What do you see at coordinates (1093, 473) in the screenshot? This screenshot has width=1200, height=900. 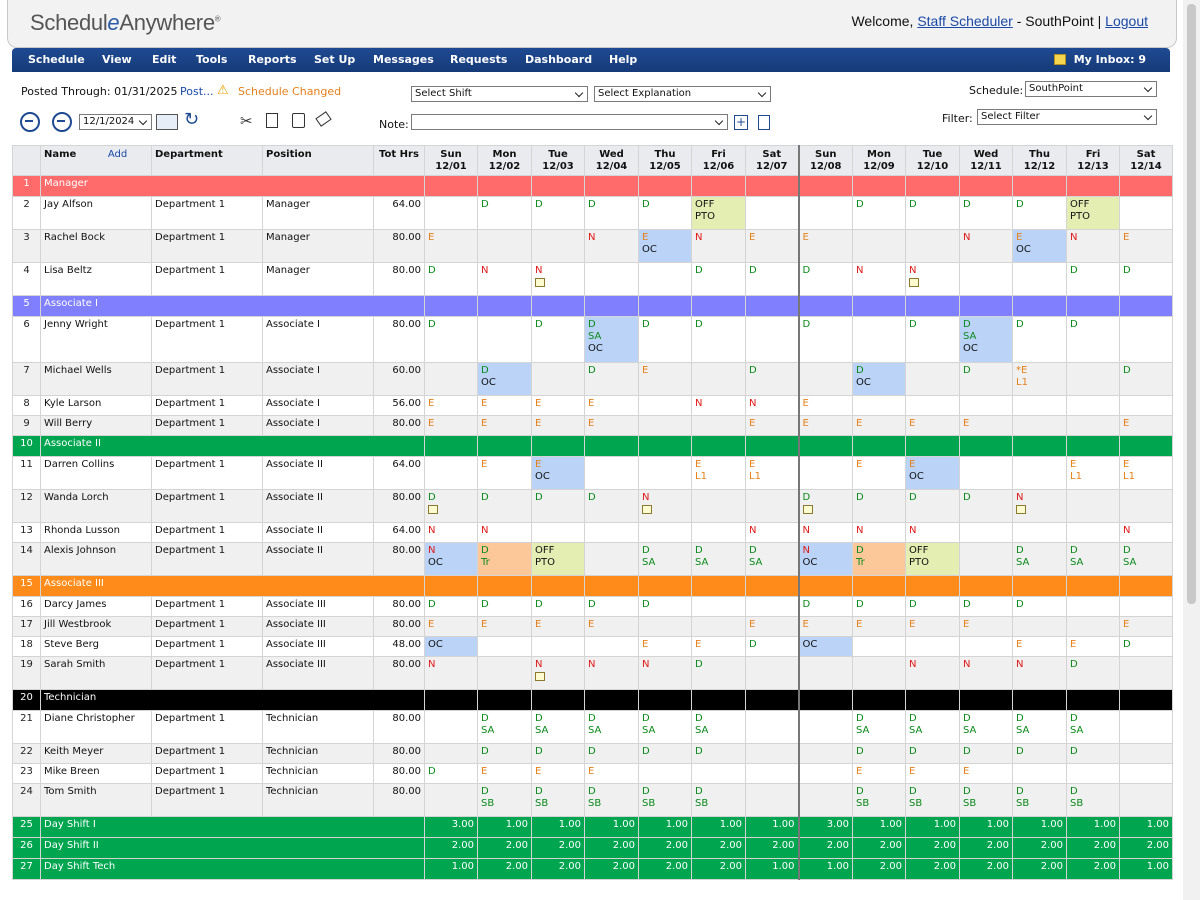 I see `schedule-cell: E L1` at bounding box center [1093, 473].